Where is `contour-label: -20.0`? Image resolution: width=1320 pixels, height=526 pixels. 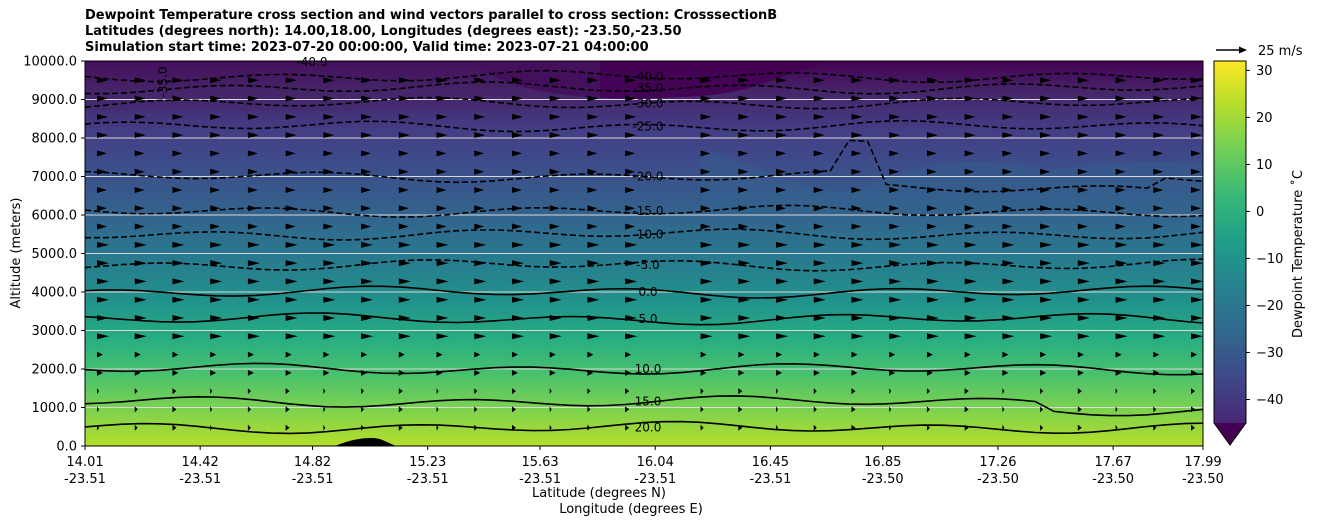
contour-label: -20.0 is located at coordinates (647, 177).